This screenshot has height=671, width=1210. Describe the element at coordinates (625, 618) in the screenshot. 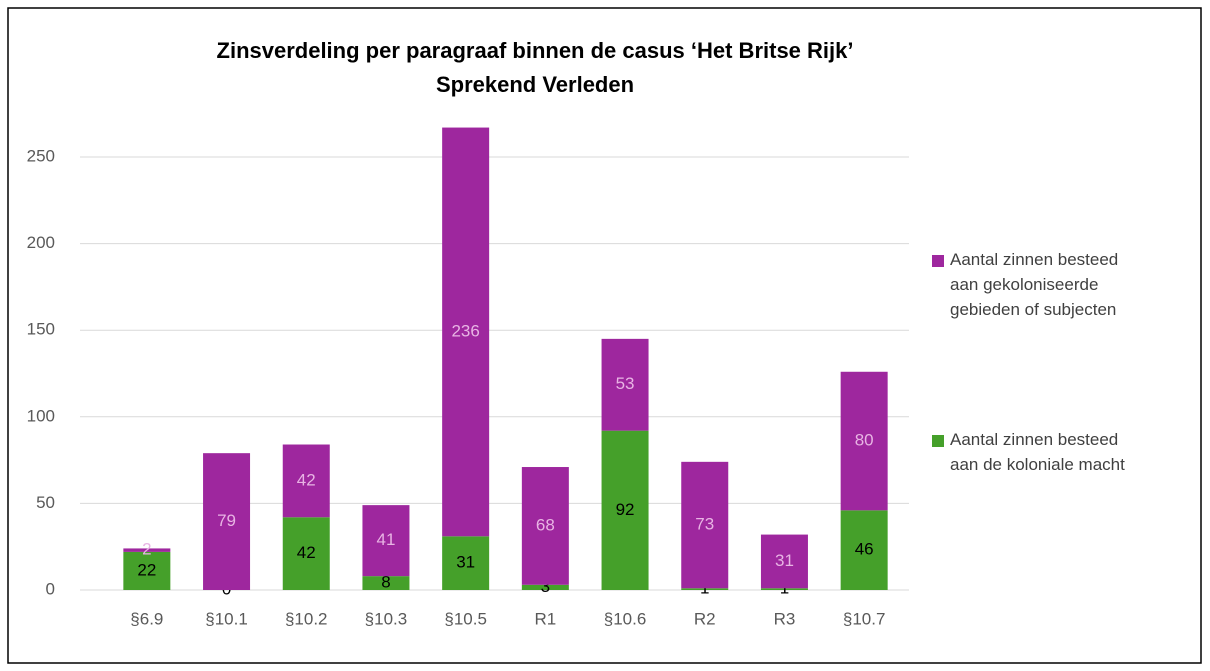

I see `x-tick-label: §10.6` at that location.